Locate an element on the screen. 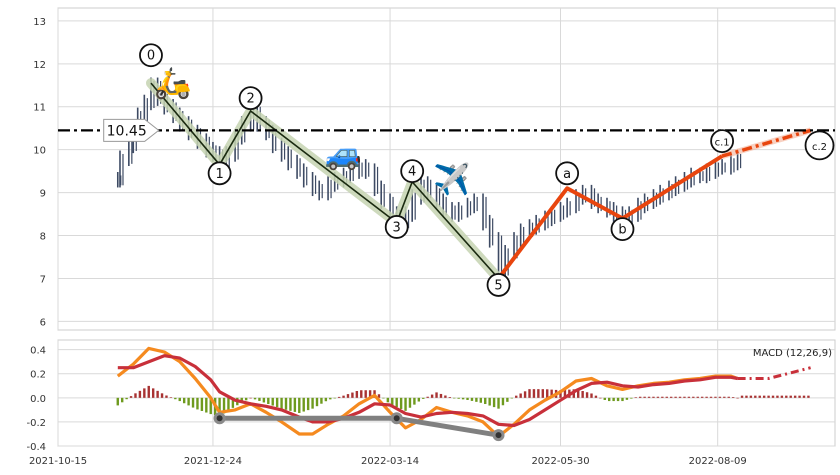  macd-y-tick: 0.0 is located at coordinates (38, 399).